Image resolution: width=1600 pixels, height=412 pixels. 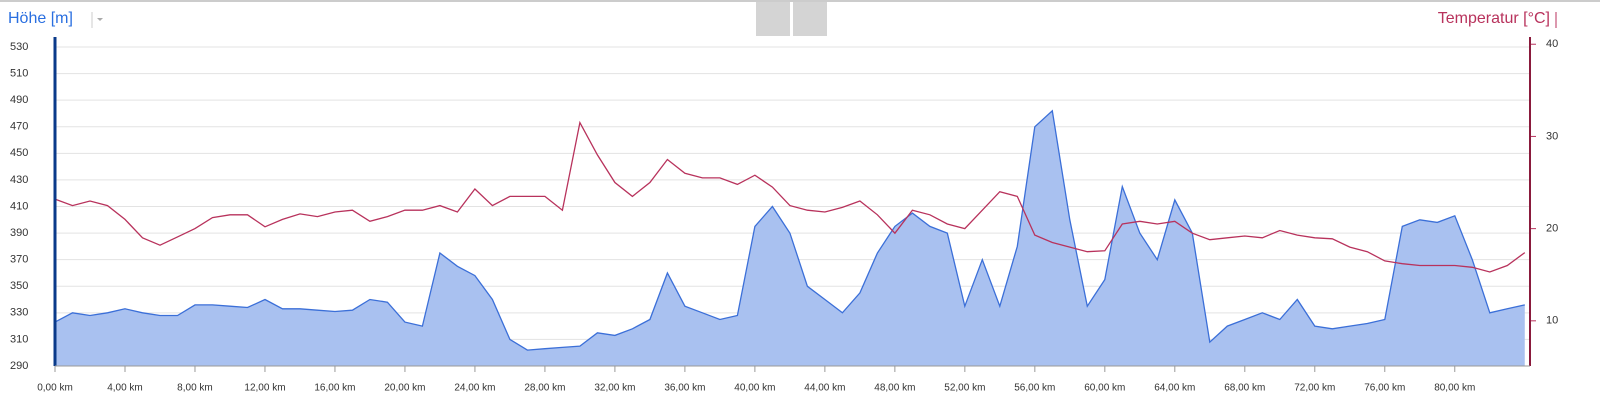 I want to click on x-tick-label: 24,00 km, so click(x=474, y=388).